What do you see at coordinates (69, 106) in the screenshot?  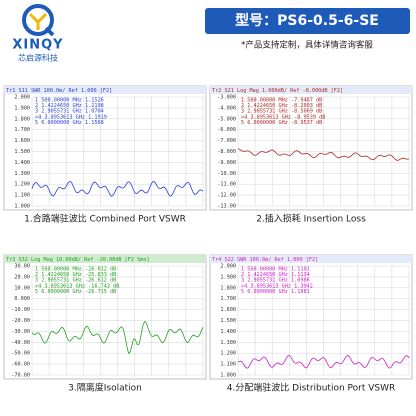 I see `marker-row: 2 1.4224650 GHz 1.2198` at bounding box center [69, 106].